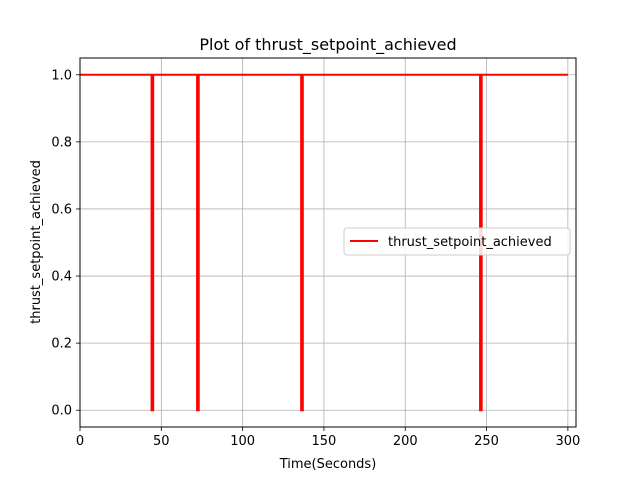 The height and width of the screenshot is (480, 640). What do you see at coordinates (161, 441) in the screenshot?
I see `x-tick-label: 50` at bounding box center [161, 441].